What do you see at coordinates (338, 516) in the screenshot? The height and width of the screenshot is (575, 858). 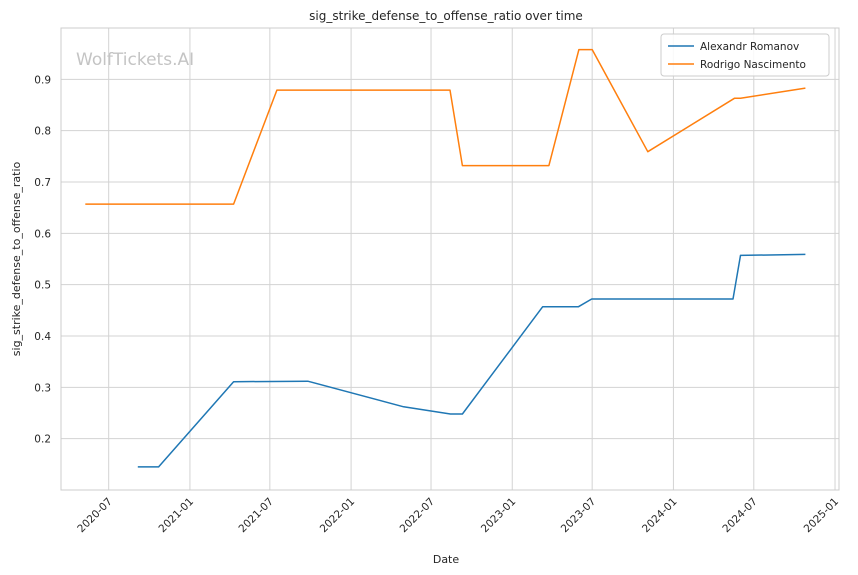 I see `x-tick-label: 2022-01` at bounding box center [338, 516].